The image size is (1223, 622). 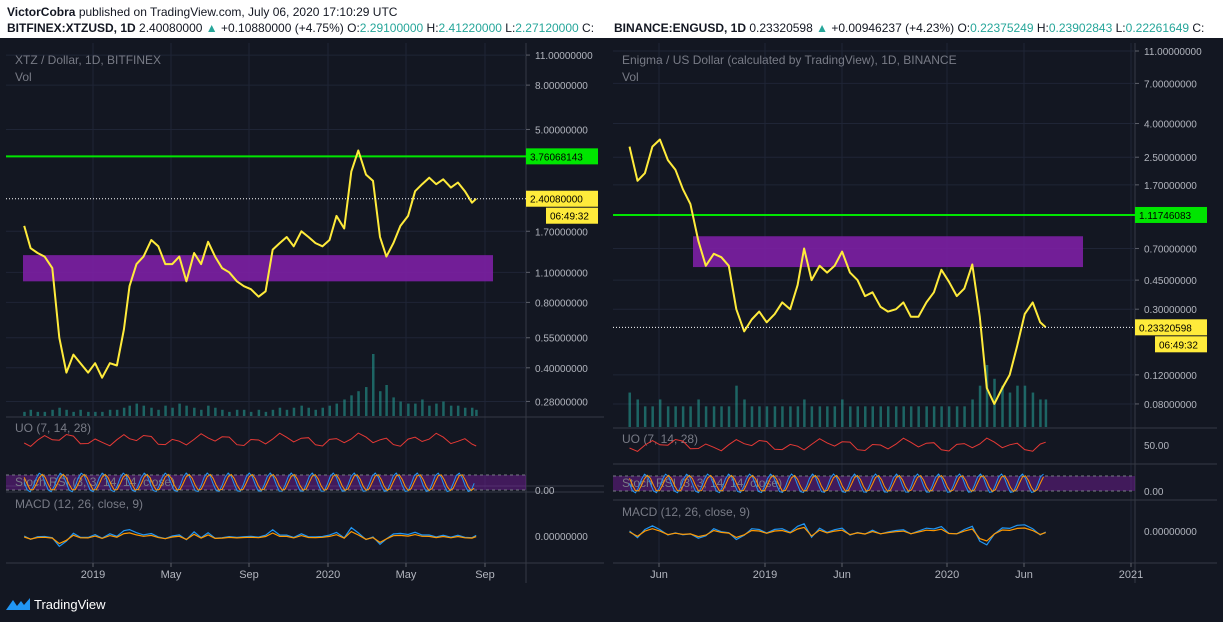 What do you see at coordinates (964, 28) in the screenshot?
I see `right-open-label: O:` at bounding box center [964, 28].